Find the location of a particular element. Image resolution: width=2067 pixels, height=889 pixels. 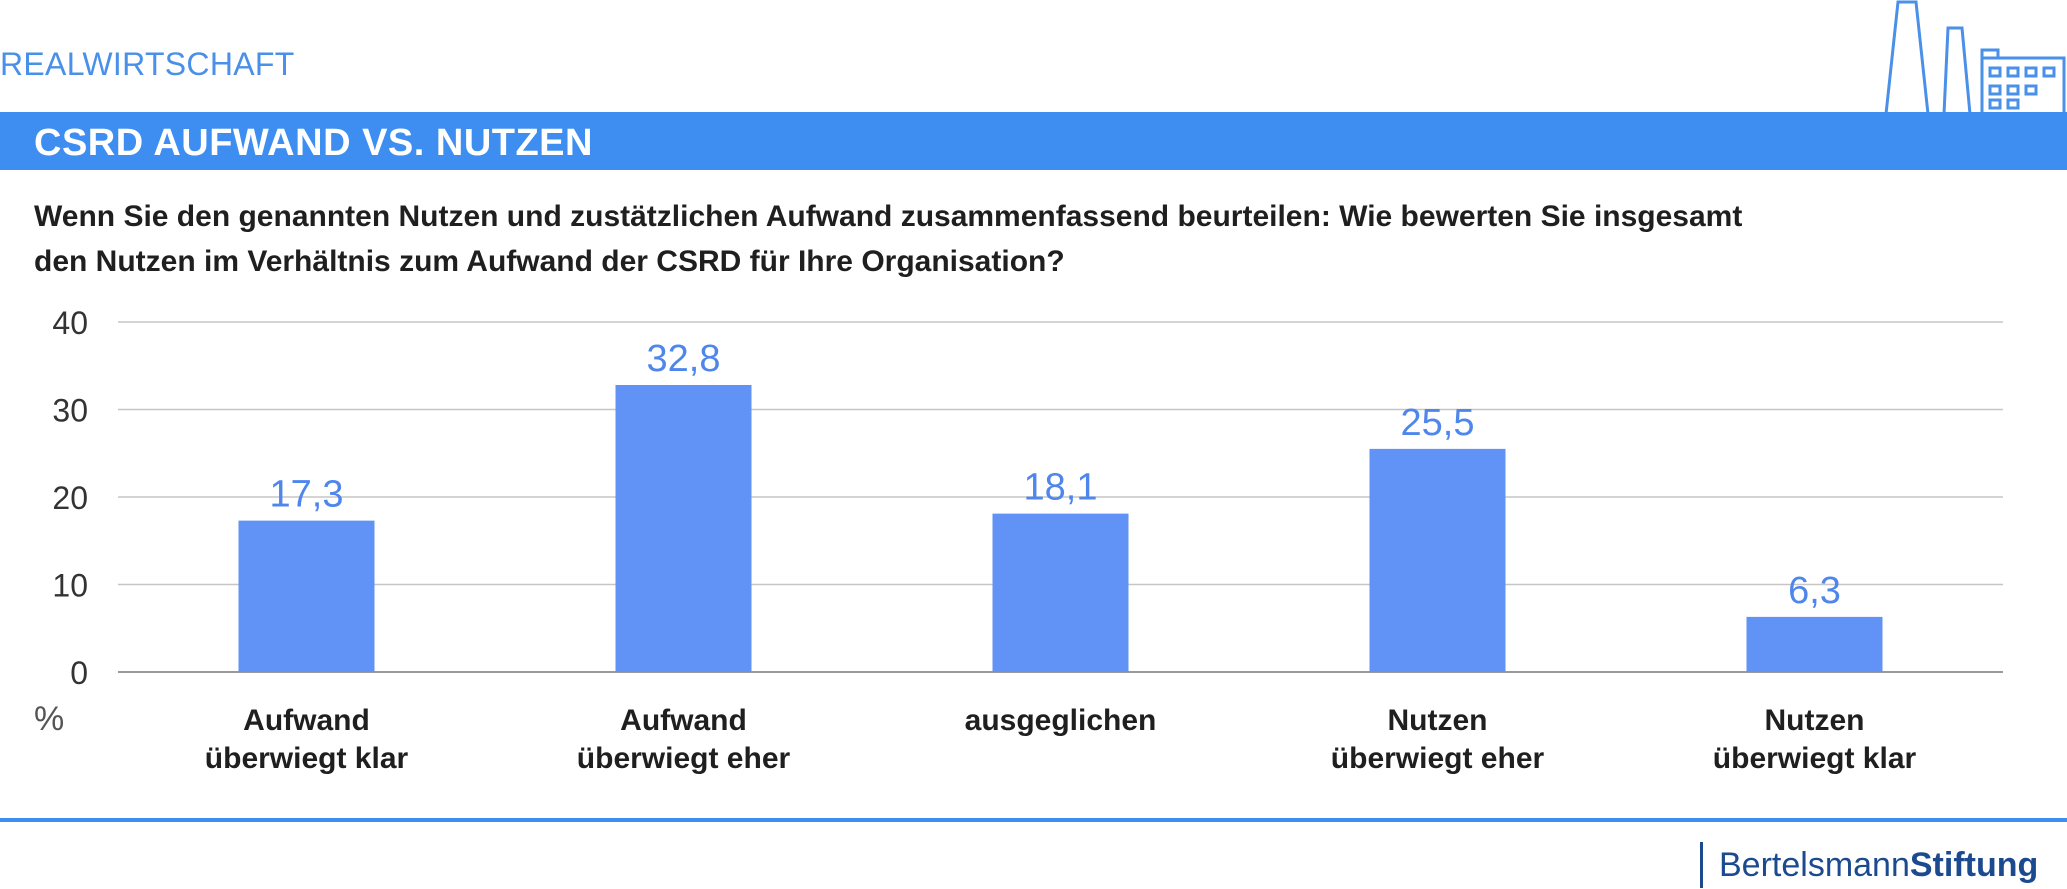

y-unit-label: % is located at coordinates (49, 719).